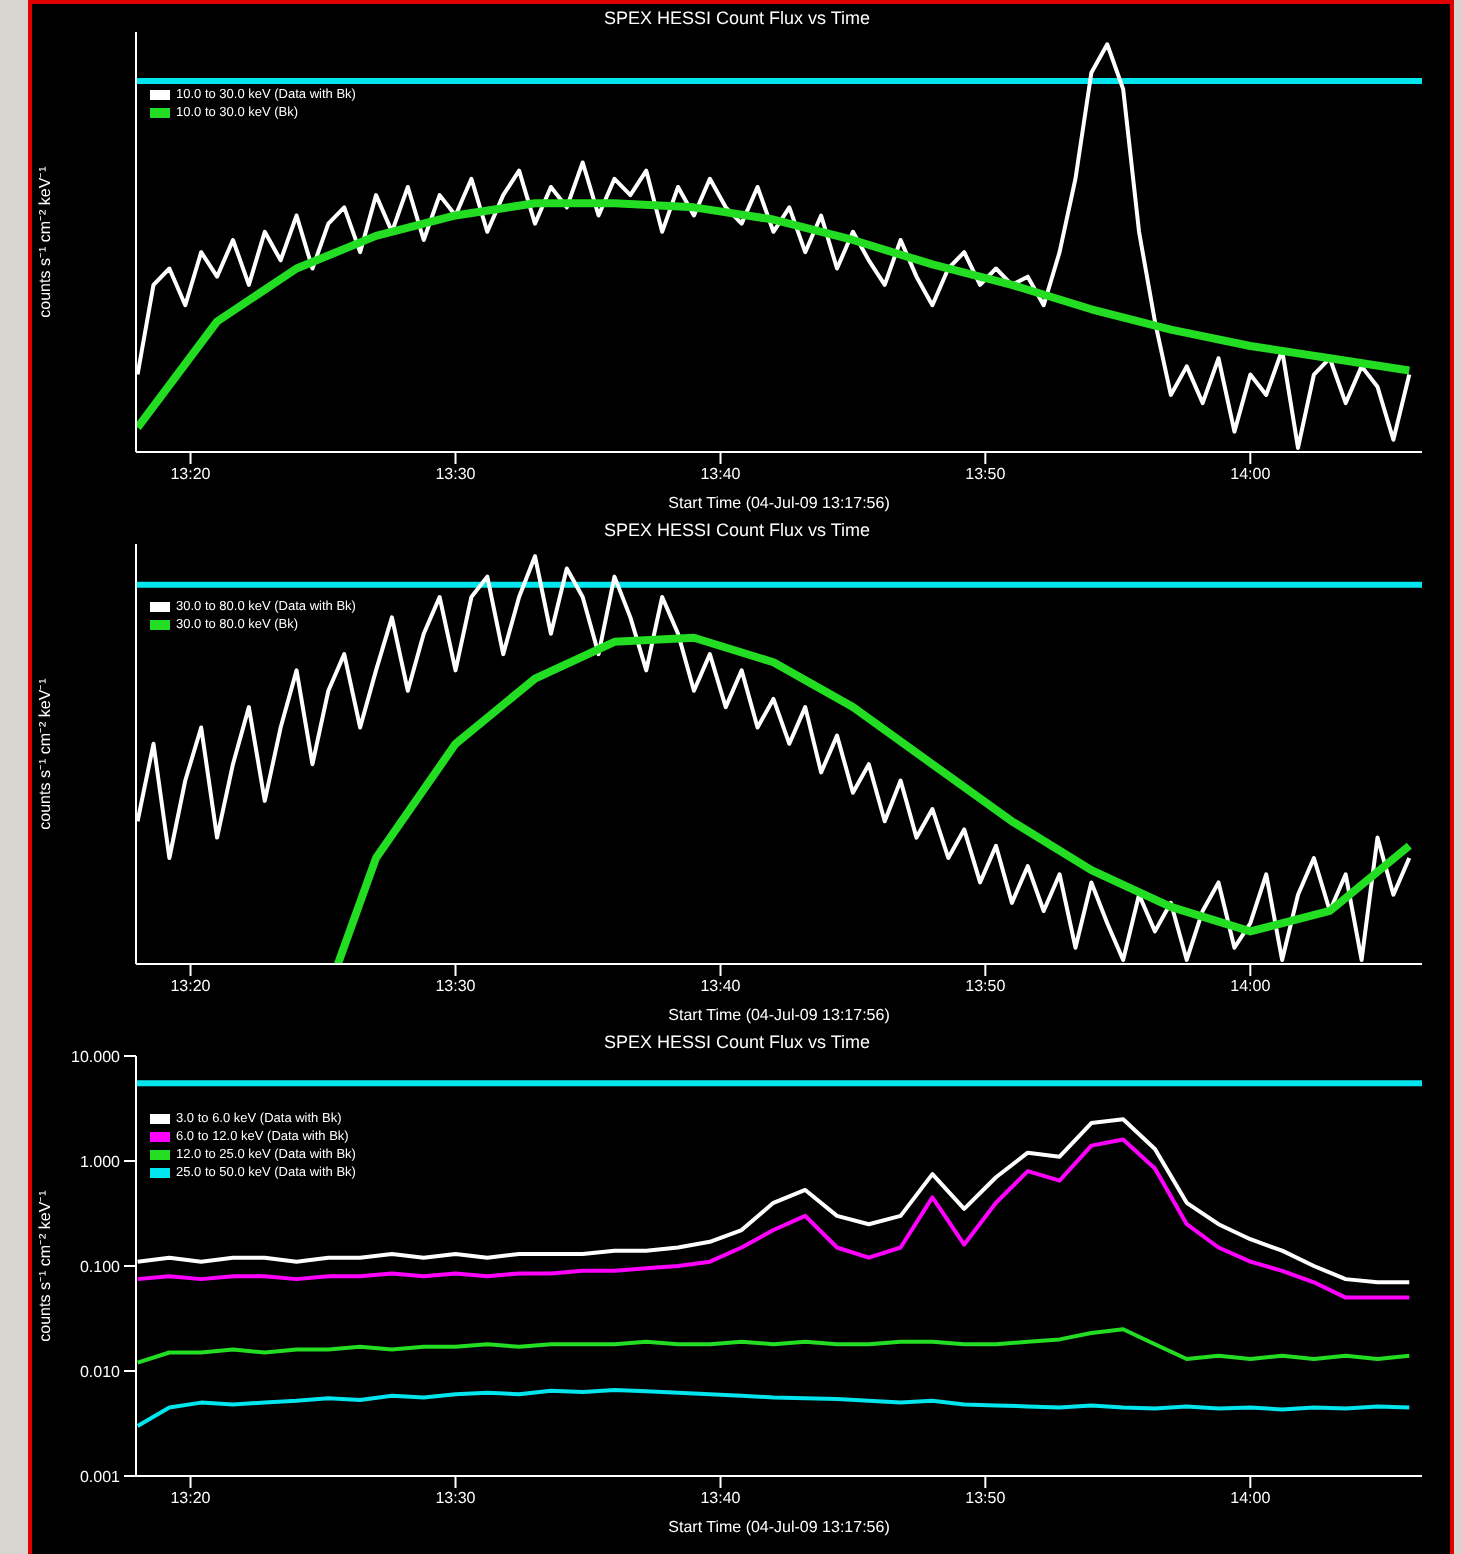  What do you see at coordinates (100, 1161) in the screenshot?
I see `y-tick-label: 1.000` at bounding box center [100, 1161].